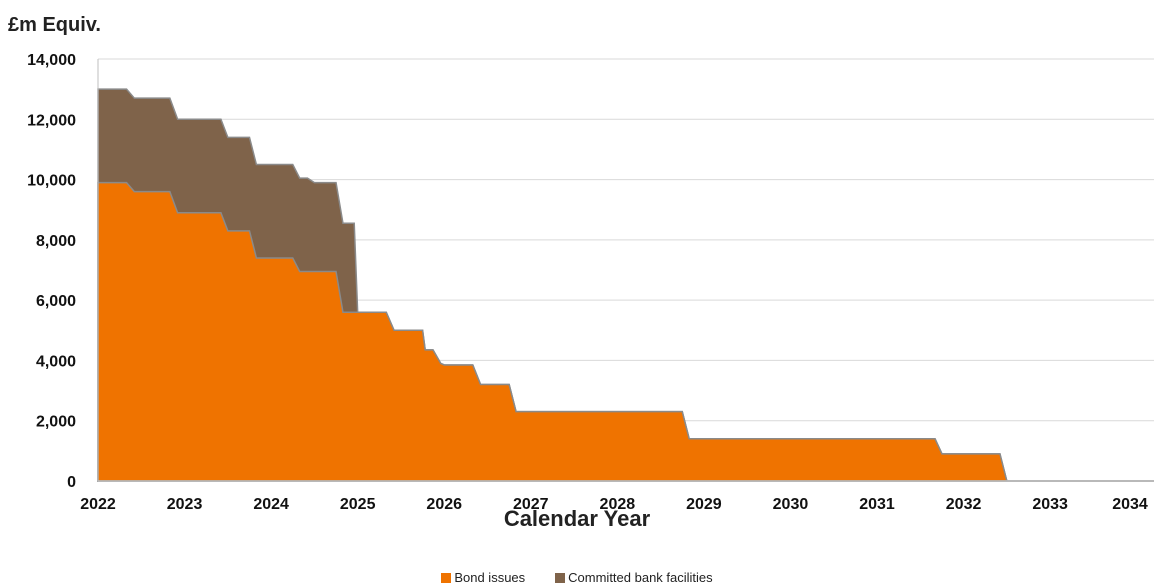  What do you see at coordinates (531, 504) in the screenshot?
I see `x-tick-label-5: 2027` at bounding box center [531, 504].